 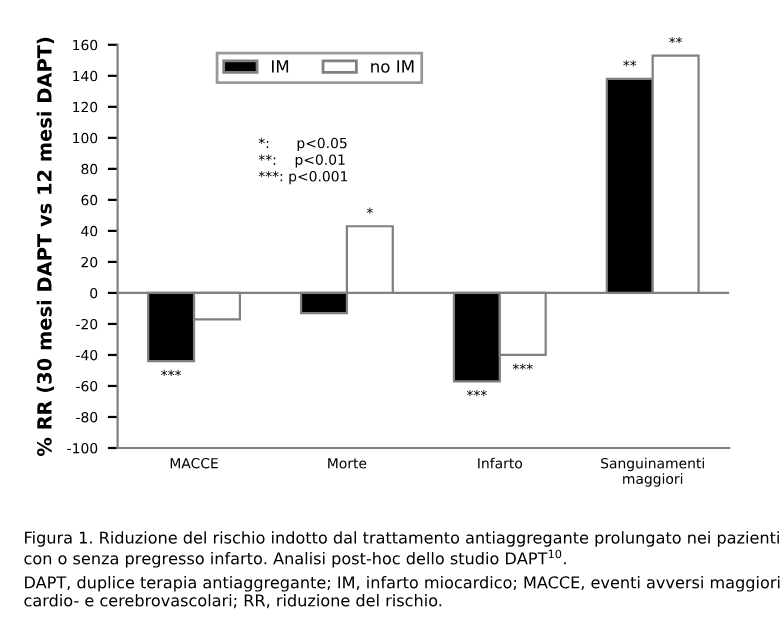 I want to click on text: Figura 1. Riduzione del rischio indotto dal trattamento antiaggregante prolungato nei pazienti con o senza pregresso infarto. Analisi post-hoc dello studio DAPT$^{10}$., so click(x=401, y=549).